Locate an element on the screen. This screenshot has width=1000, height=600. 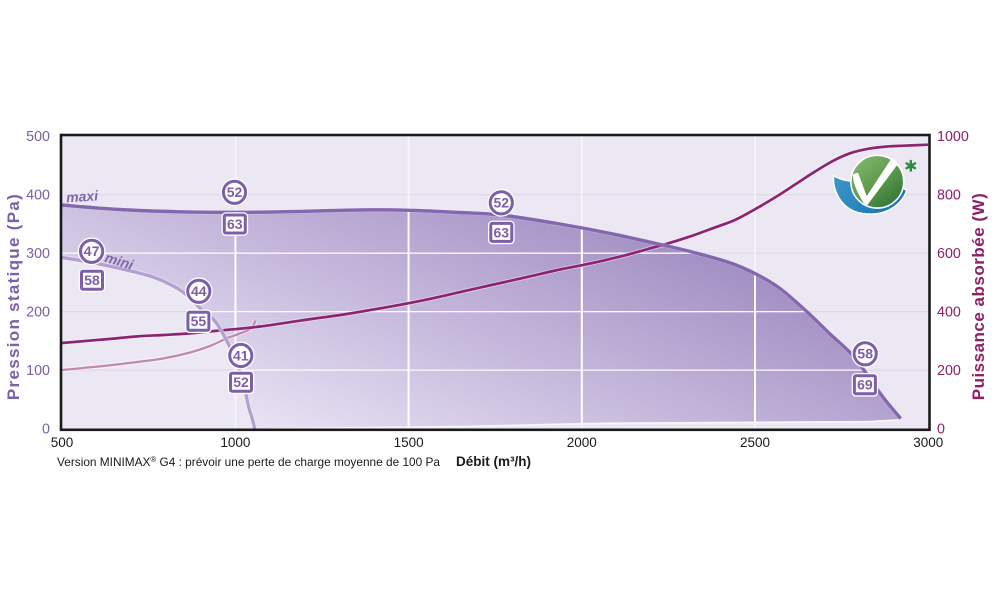
svg-text: Débit (m³/h) is located at coordinates (493, 461).